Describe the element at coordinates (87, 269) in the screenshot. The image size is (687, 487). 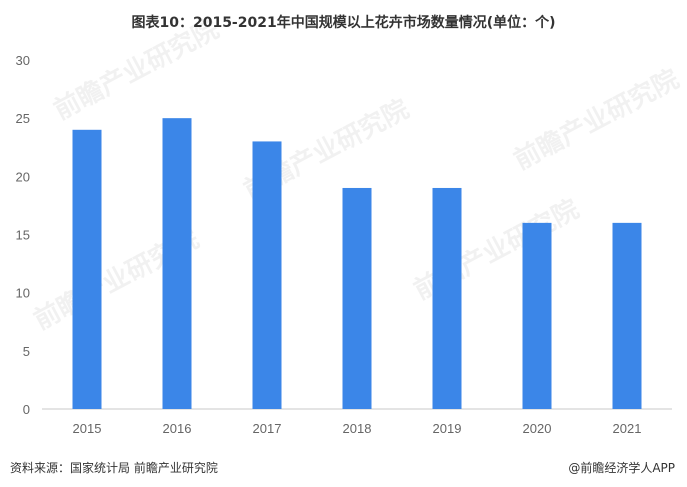
I see `bar-2015` at that location.